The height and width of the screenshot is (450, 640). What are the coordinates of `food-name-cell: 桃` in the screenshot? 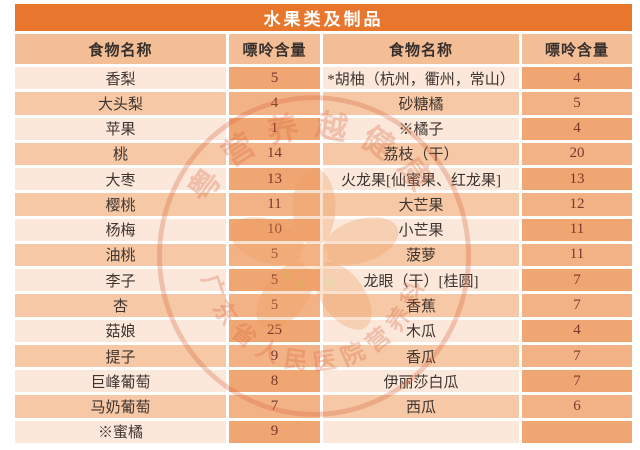 It's located at (120, 154).